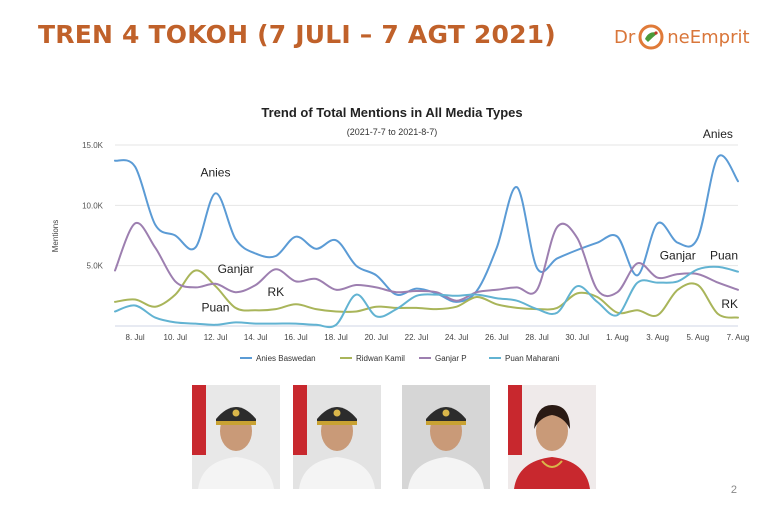 Image resolution: width=768 pixels, height=510 pixels. Describe the element at coordinates (457, 337) in the screenshot. I see `x-tick-label: 24. Jul` at that location.